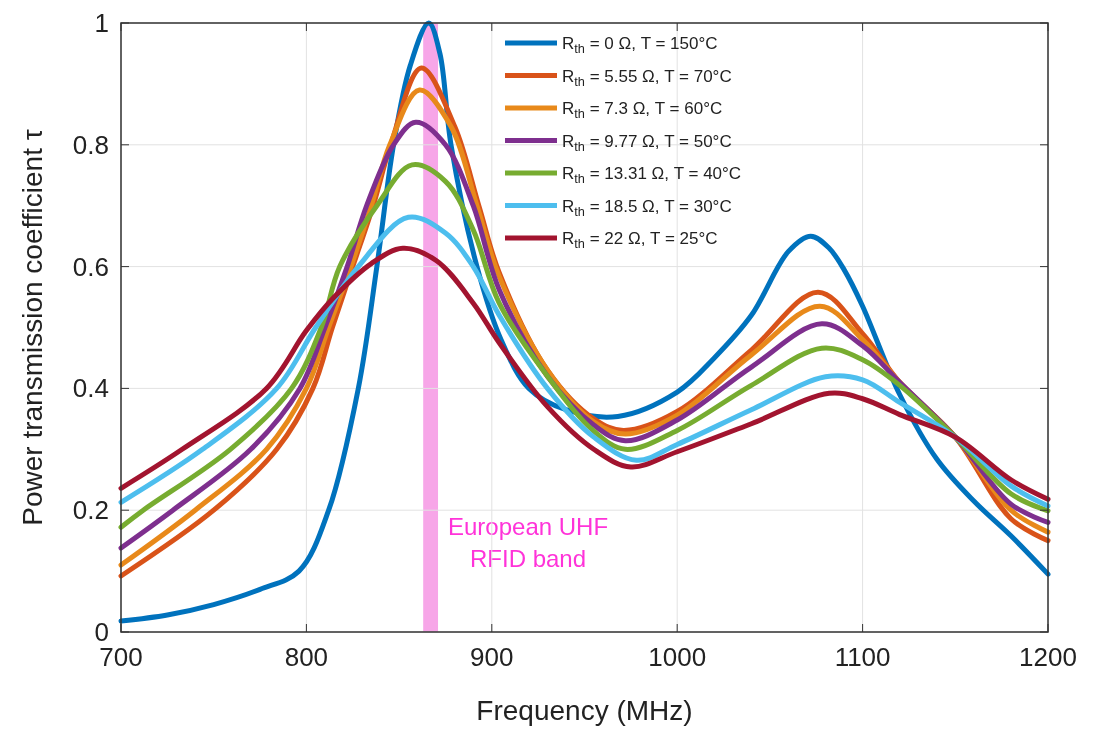 The width and height of the screenshot is (1094, 738). What do you see at coordinates (647, 207) in the screenshot?
I see `legend-label: R$_{th}$ = 18.5 Ω, T = 30°C` at bounding box center [647, 207].